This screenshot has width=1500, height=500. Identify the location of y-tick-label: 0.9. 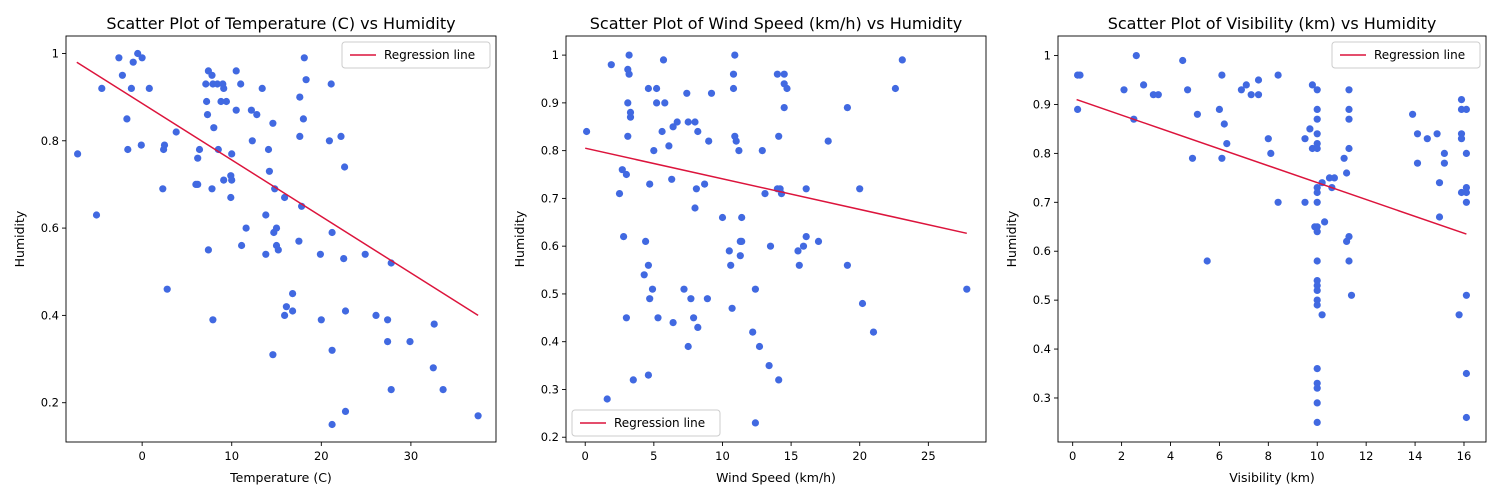
(550, 103).